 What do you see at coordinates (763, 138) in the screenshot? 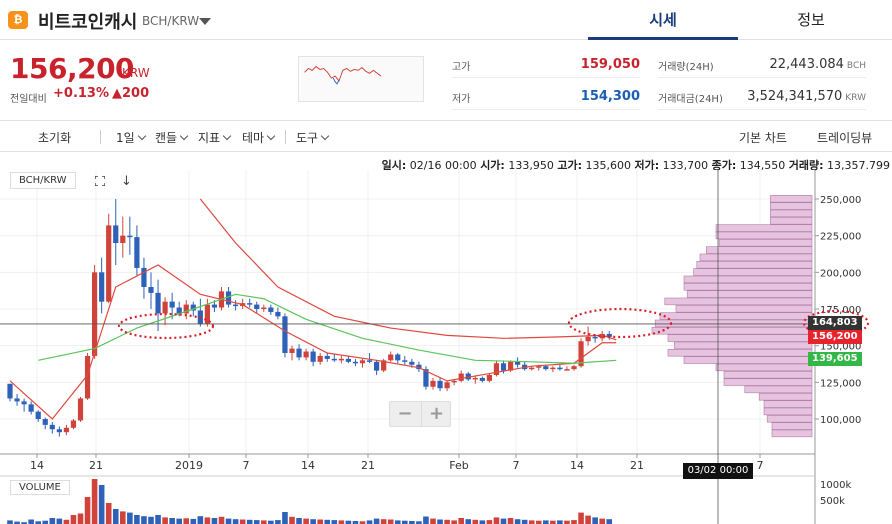
I see `basic-chart-button: 기본 차트` at bounding box center [763, 138].